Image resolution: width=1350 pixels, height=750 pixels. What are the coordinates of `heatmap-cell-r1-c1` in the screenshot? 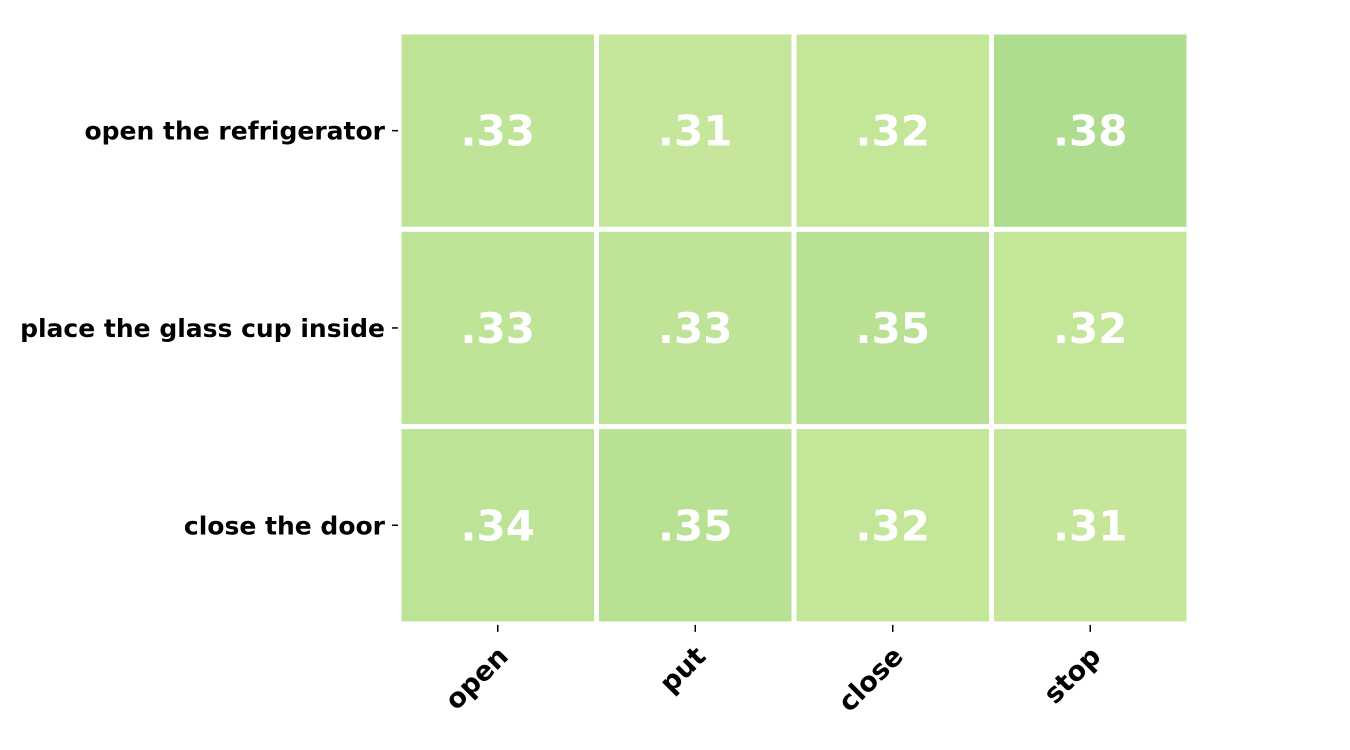 It's located at (695, 328).